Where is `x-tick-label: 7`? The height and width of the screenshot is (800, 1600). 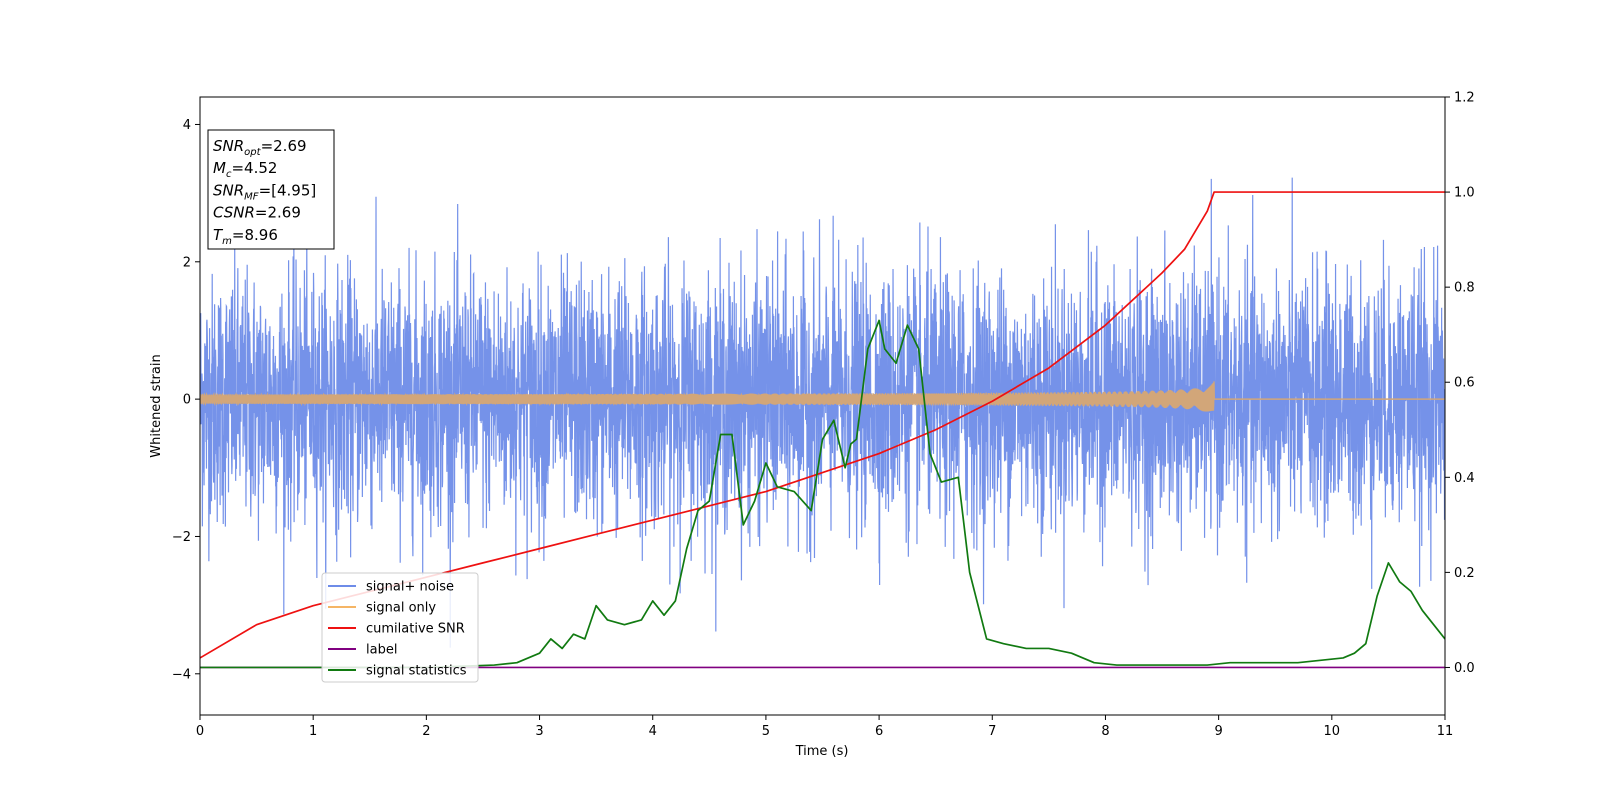
x-tick-label: 7 is located at coordinates (992, 731).